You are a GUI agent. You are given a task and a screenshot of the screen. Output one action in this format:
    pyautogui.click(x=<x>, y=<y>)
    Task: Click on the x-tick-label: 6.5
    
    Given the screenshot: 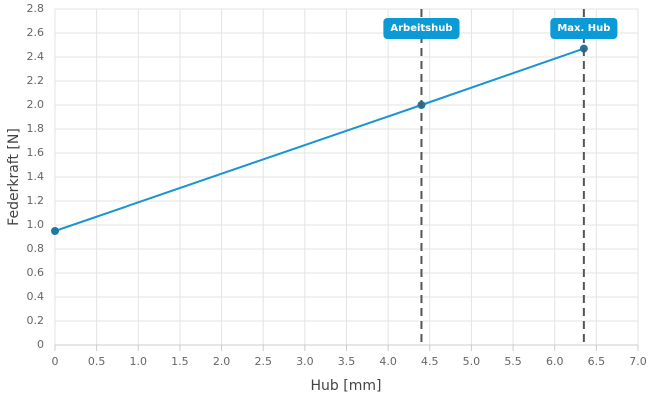 What is the action you would take?
    pyautogui.click(x=597, y=361)
    